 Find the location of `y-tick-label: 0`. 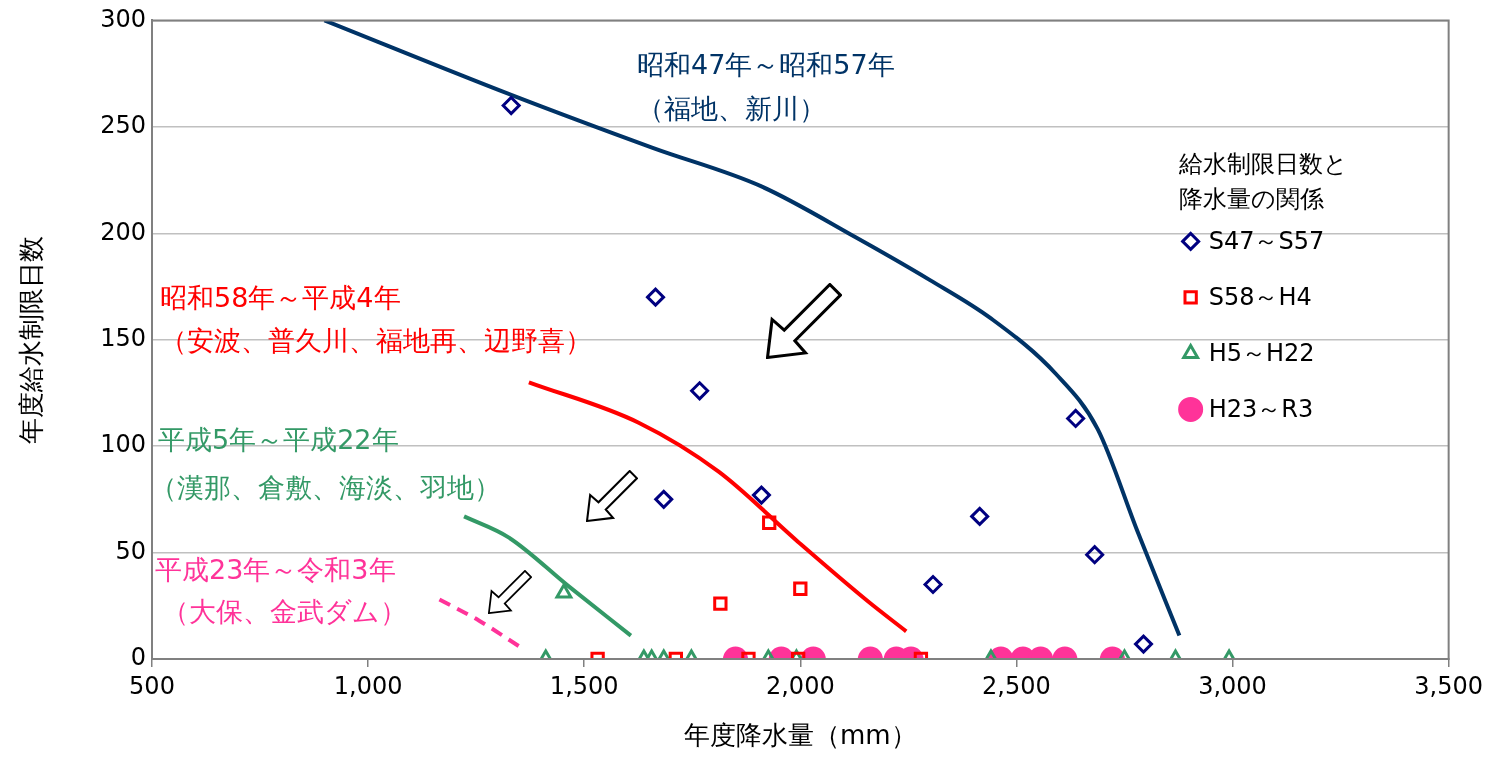

y-tick-label: 0 is located at coordinates (138, 657).